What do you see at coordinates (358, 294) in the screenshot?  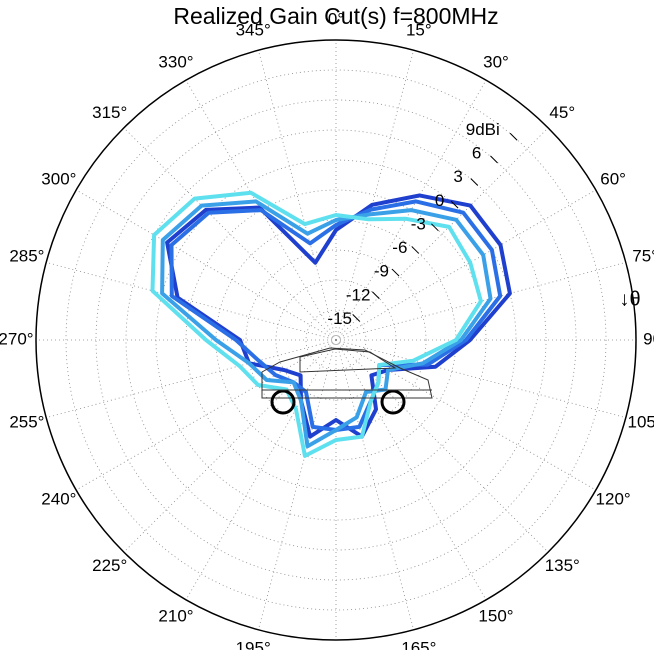 I see `r-tick-label: -12` at bounding box center [358, 294].